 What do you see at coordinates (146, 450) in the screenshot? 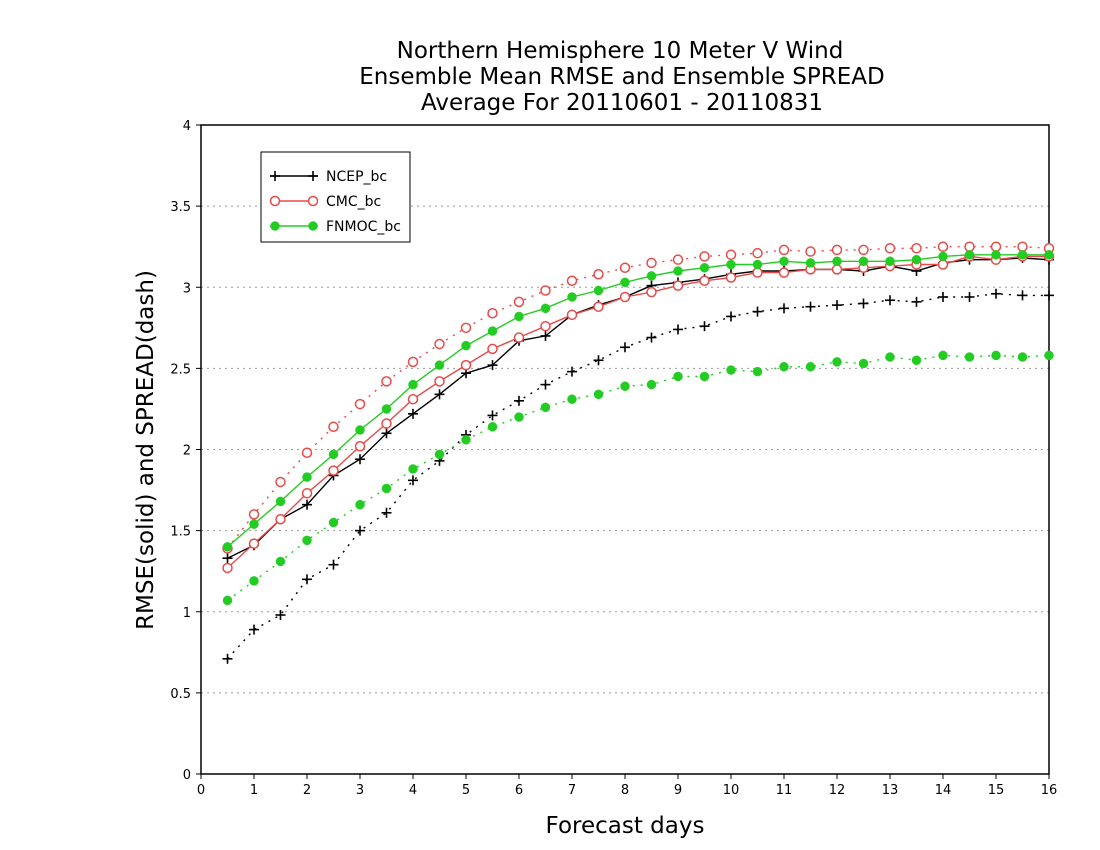
I see `y-axis-label: RMSE(solid) and SPREAD(dash)` at bounding box center [146, 450].